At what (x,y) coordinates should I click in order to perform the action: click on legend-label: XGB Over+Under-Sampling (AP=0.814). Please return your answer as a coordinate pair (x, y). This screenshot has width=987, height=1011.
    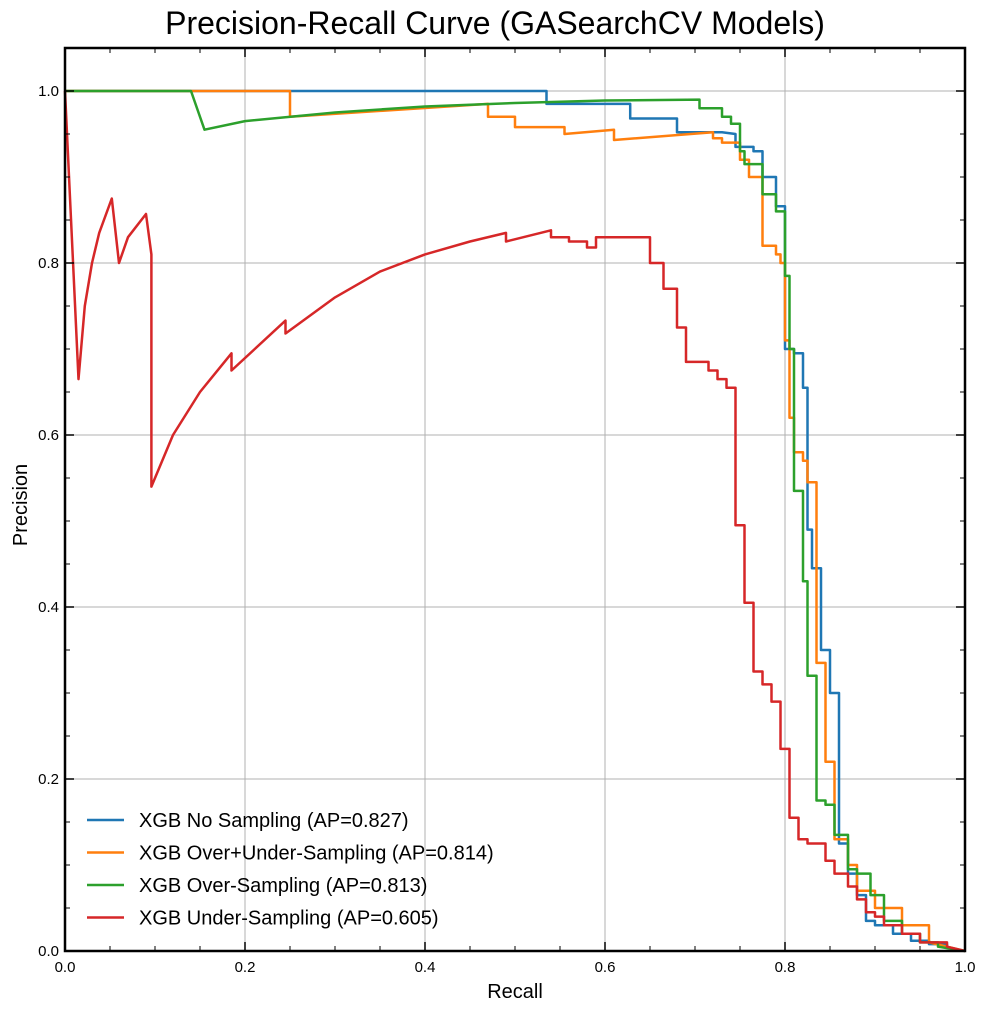
    Looking at the image, I should click on (316, 854).